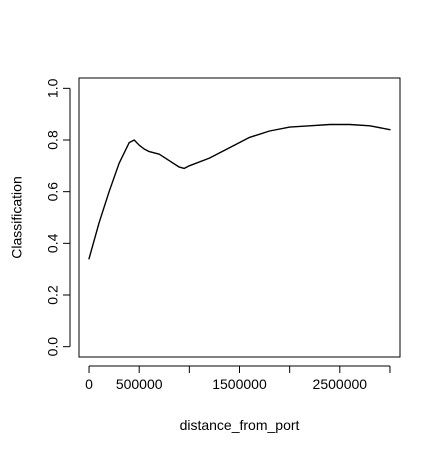 This screenshot has height=454, width=440. What do you see at coordinates (89, 384) in the screenshot?
I see `x-tick-label: 0` at bounding box center [89, 384].